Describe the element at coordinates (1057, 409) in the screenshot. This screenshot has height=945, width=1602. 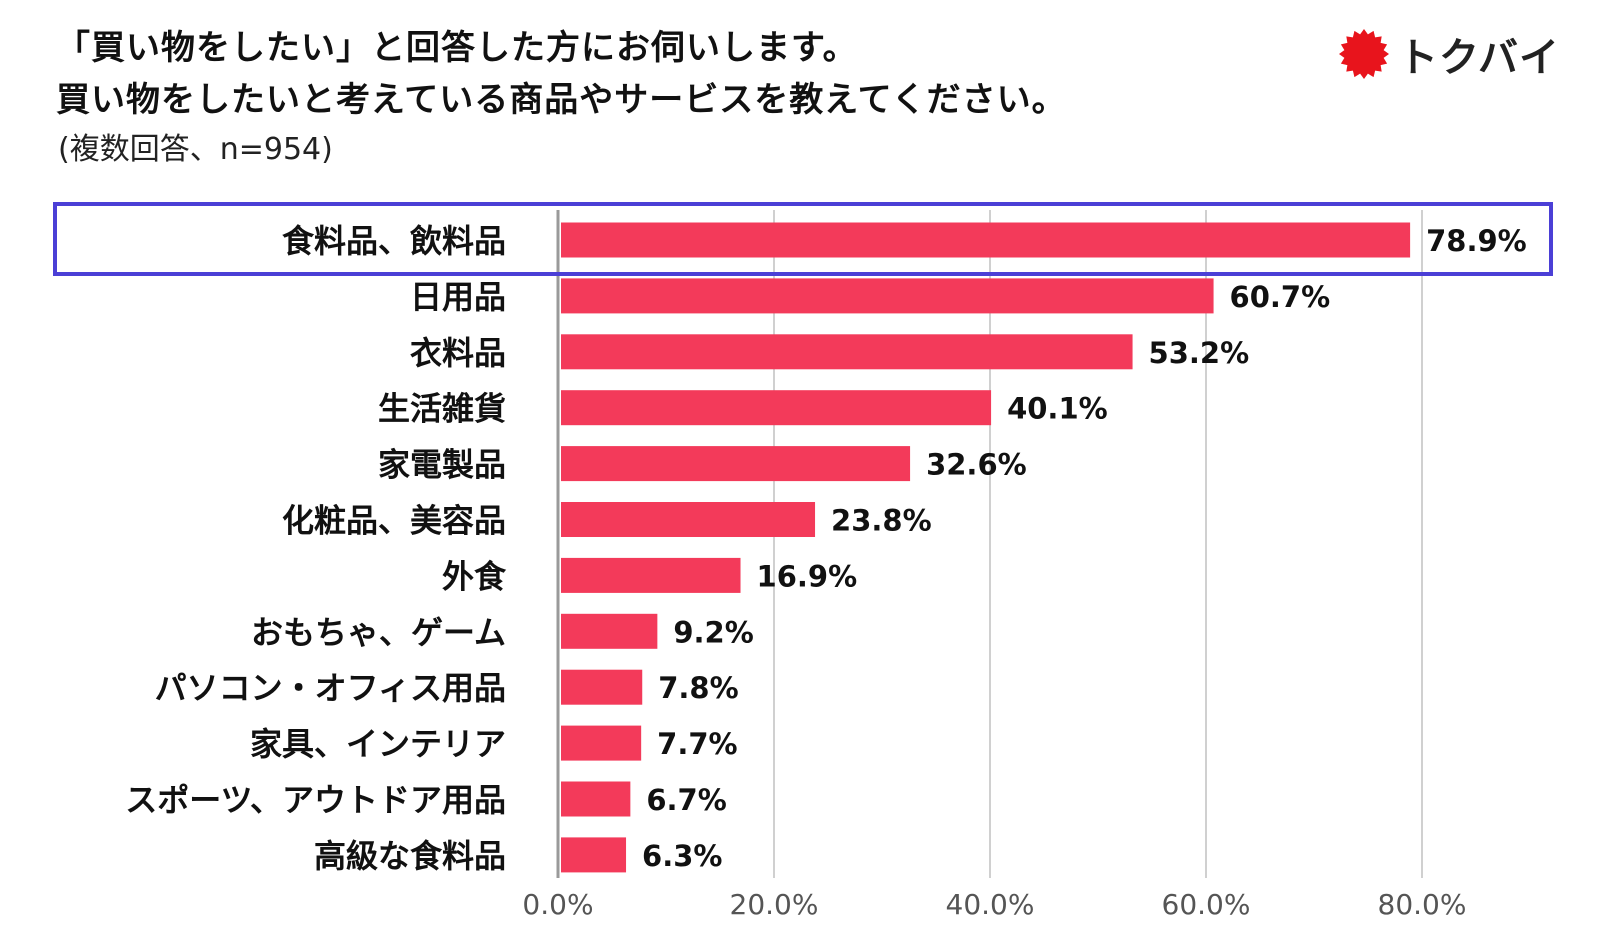
I see `data-label: 40.1%` at that location.